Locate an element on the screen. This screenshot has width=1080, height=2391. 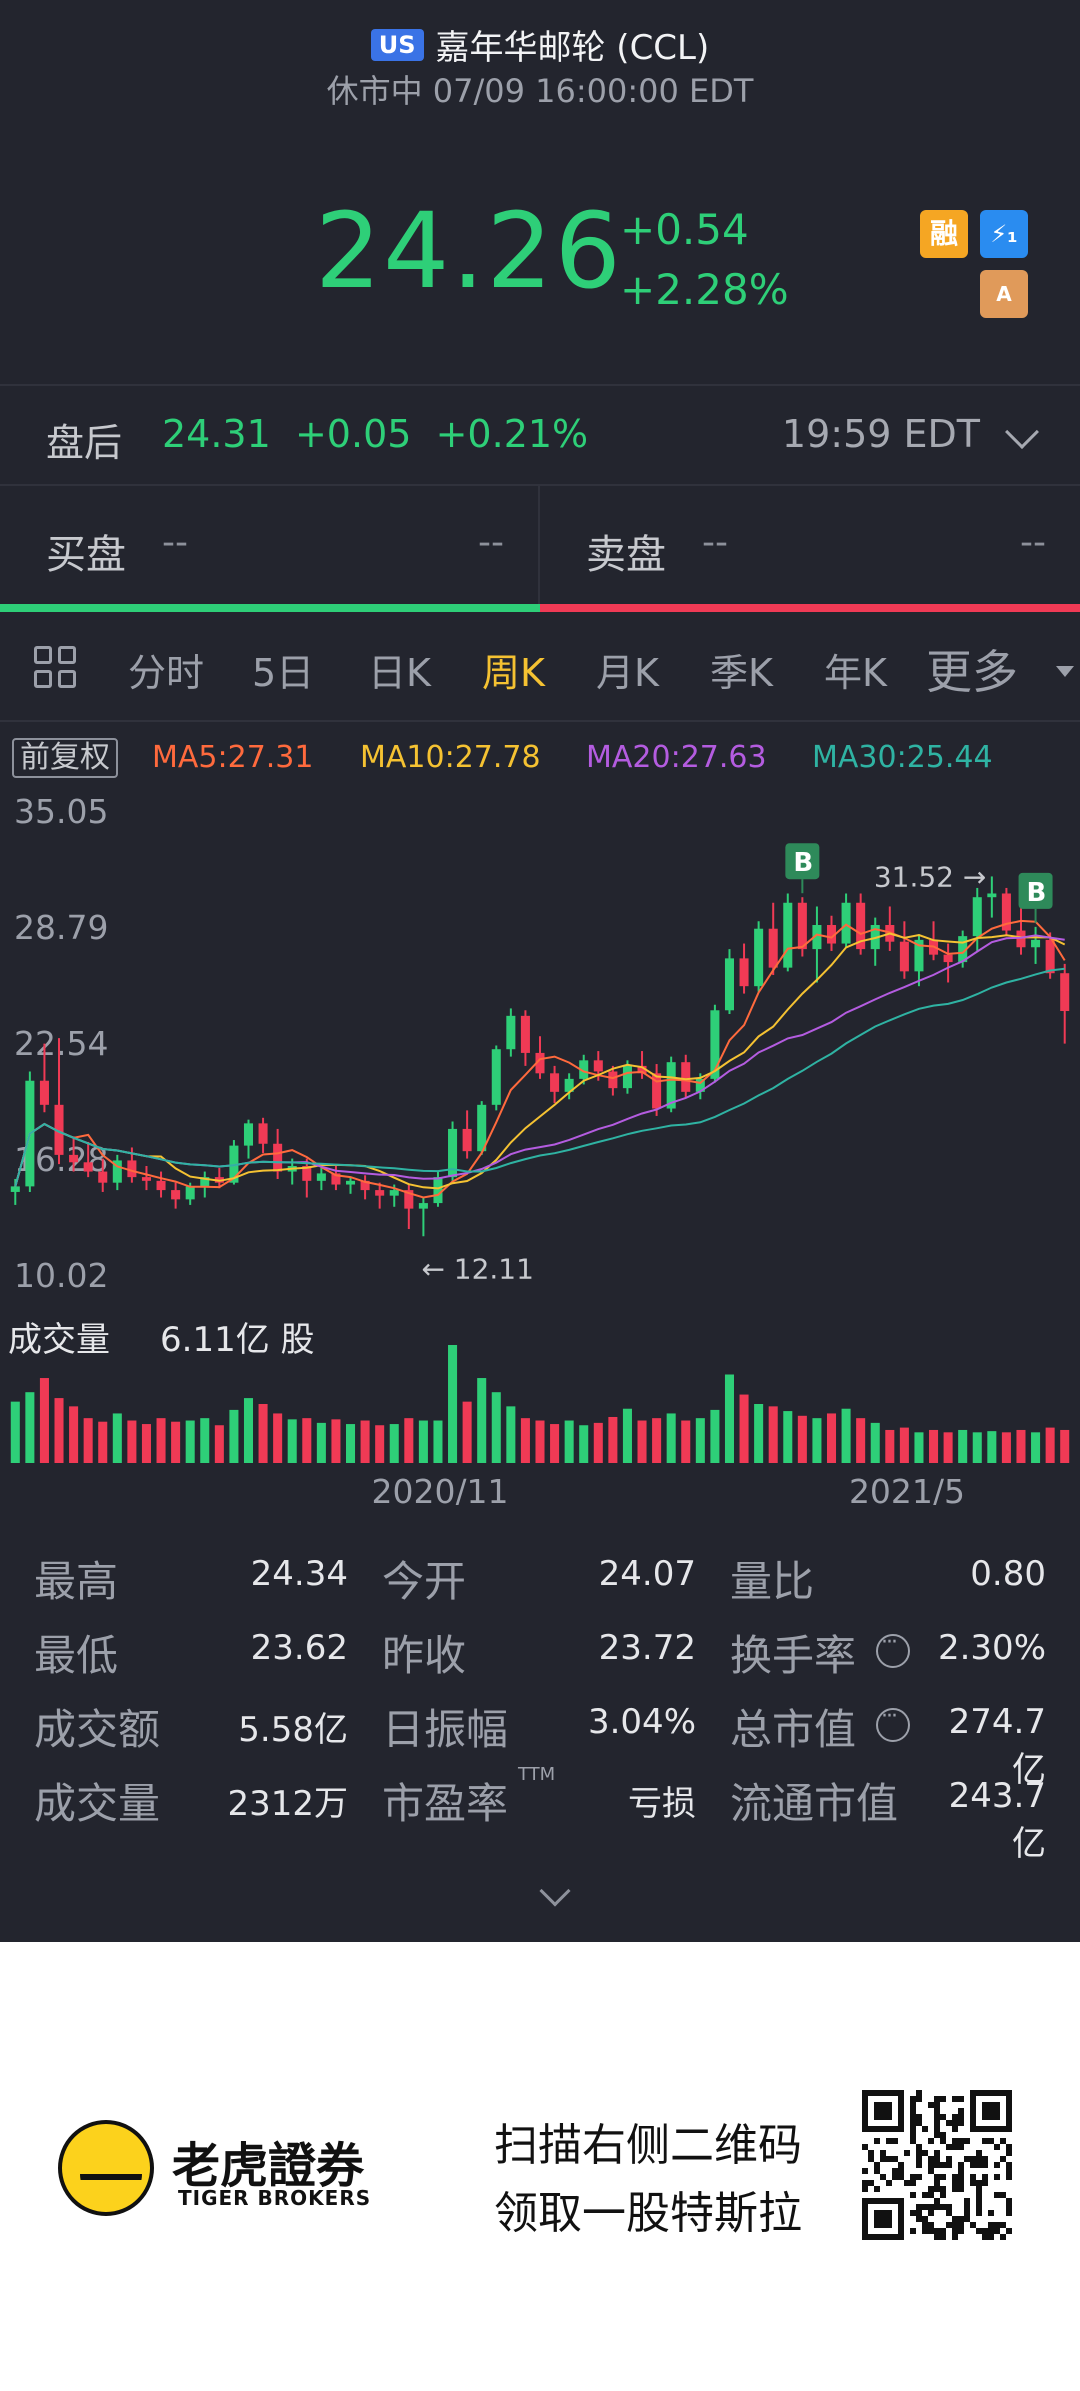
qr-code-icon is located at coordinates (937, 2165).